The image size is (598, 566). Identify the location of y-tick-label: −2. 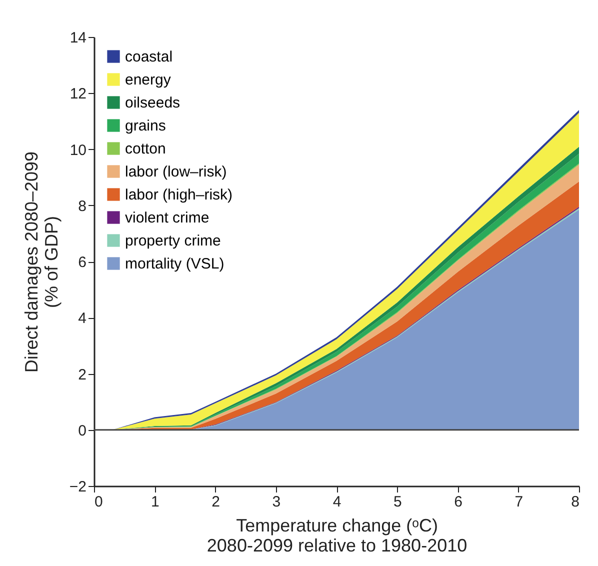
(77, 487).